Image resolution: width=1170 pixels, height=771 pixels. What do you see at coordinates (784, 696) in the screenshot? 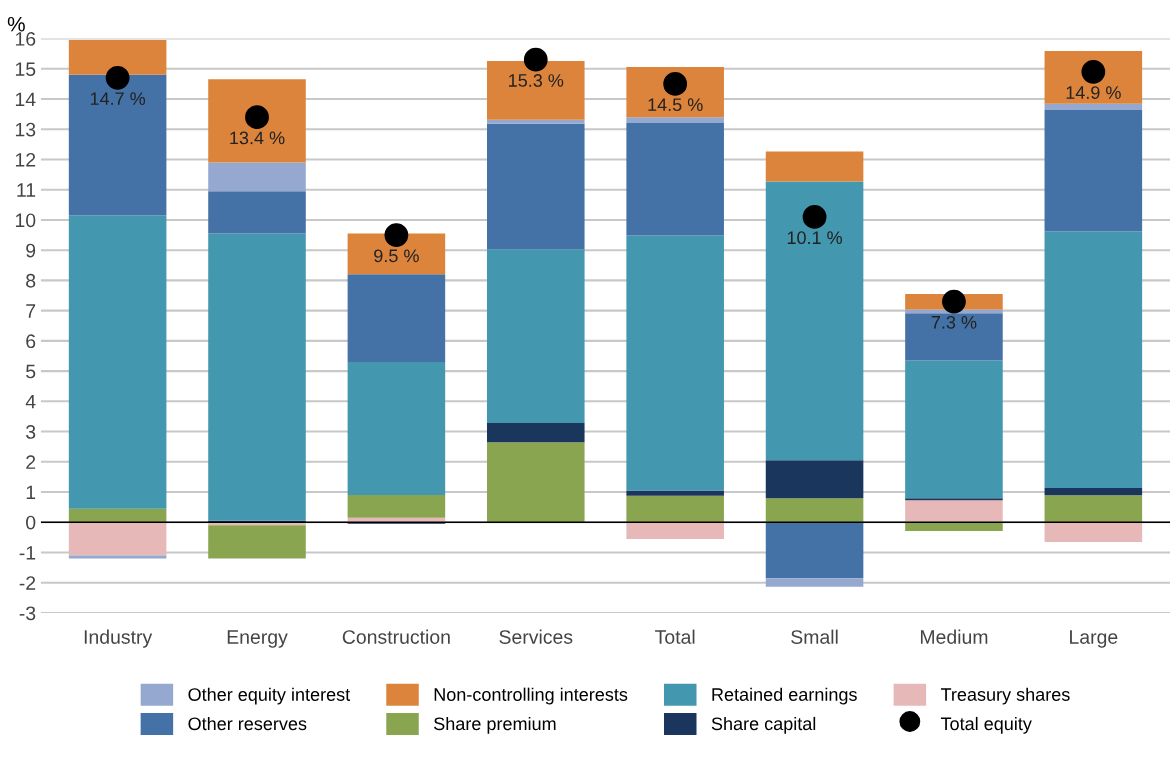
I see `legend-label: Retained earnings` at bounding box center [784, 696].